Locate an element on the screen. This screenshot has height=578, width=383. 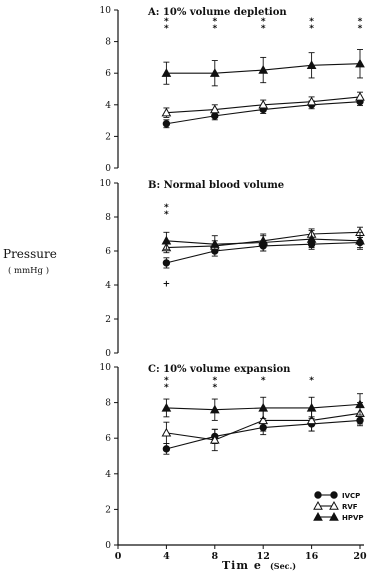
panel-title: A: 10% volume depletion is located at coordinates (217, 12).